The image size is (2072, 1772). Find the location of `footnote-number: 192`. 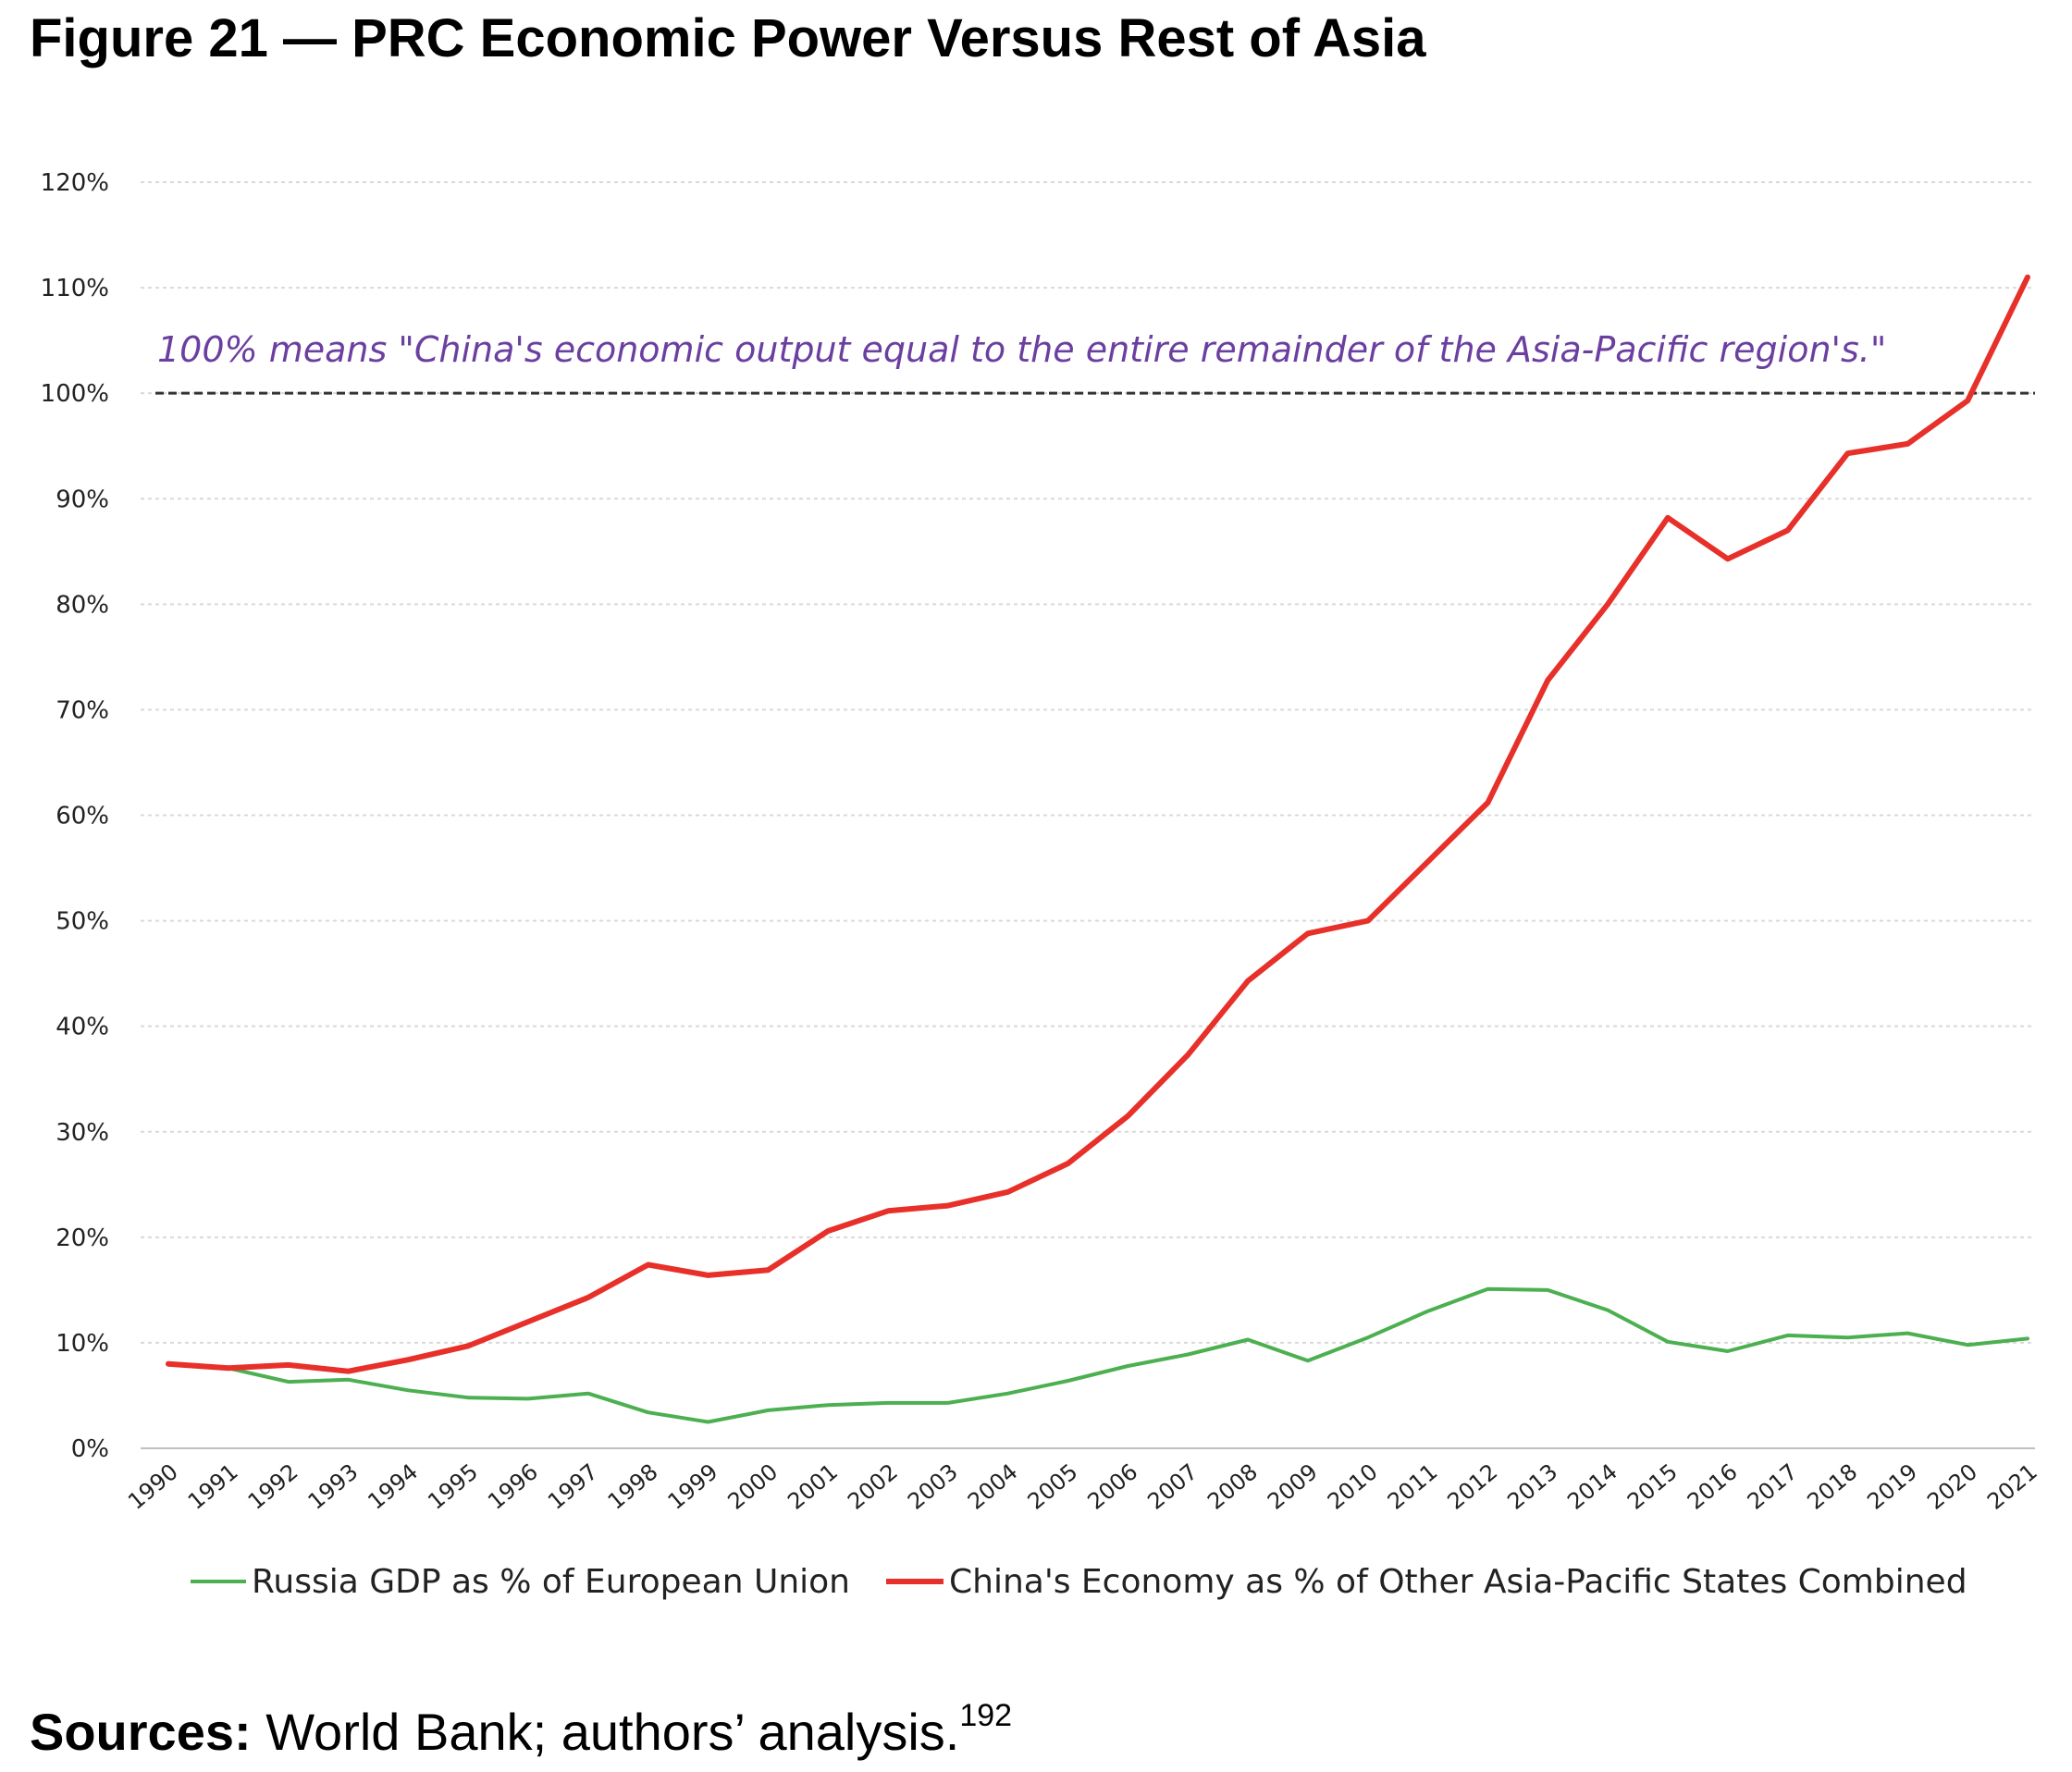

footnote-number: 192 is located at coordinates (986, 1715).